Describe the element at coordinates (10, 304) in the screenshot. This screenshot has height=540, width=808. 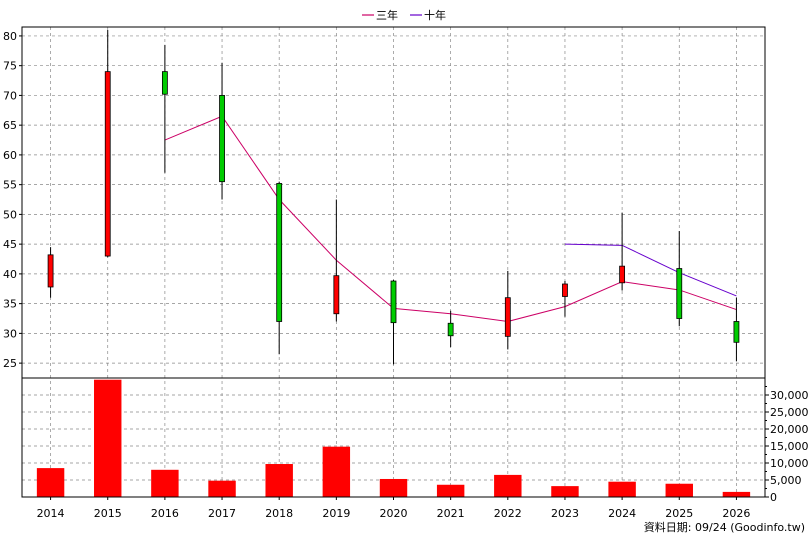
I see `price-tick-label: 35` at that location.